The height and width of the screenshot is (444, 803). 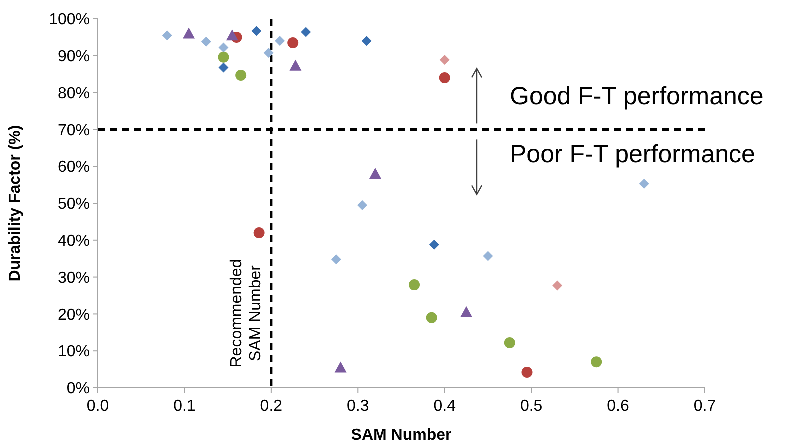 I want to click on y-tick-label: 100%, so click(x=69, y=20).